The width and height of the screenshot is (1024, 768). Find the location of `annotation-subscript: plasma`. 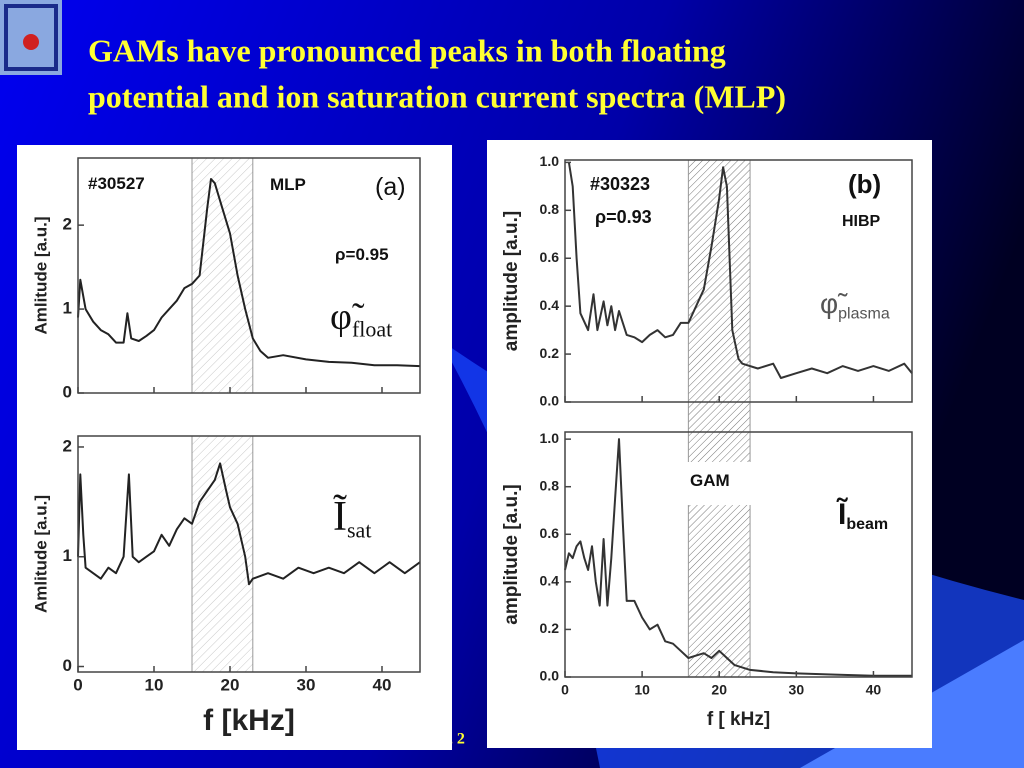

annotation-subscript: plasma is located at coordinates (864, 314).